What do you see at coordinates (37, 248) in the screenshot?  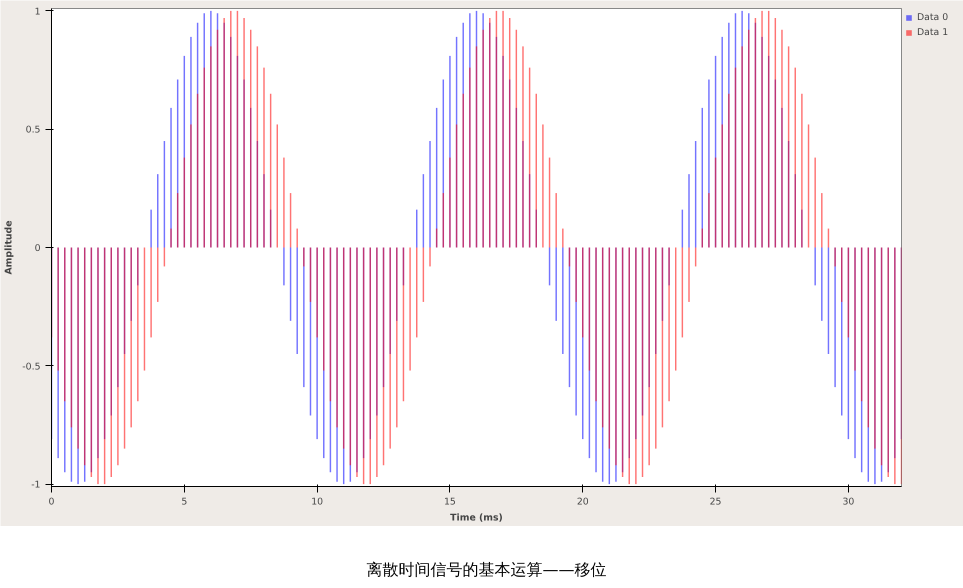 I see `y-tick-label: 0` at bounding box center [37, 248].